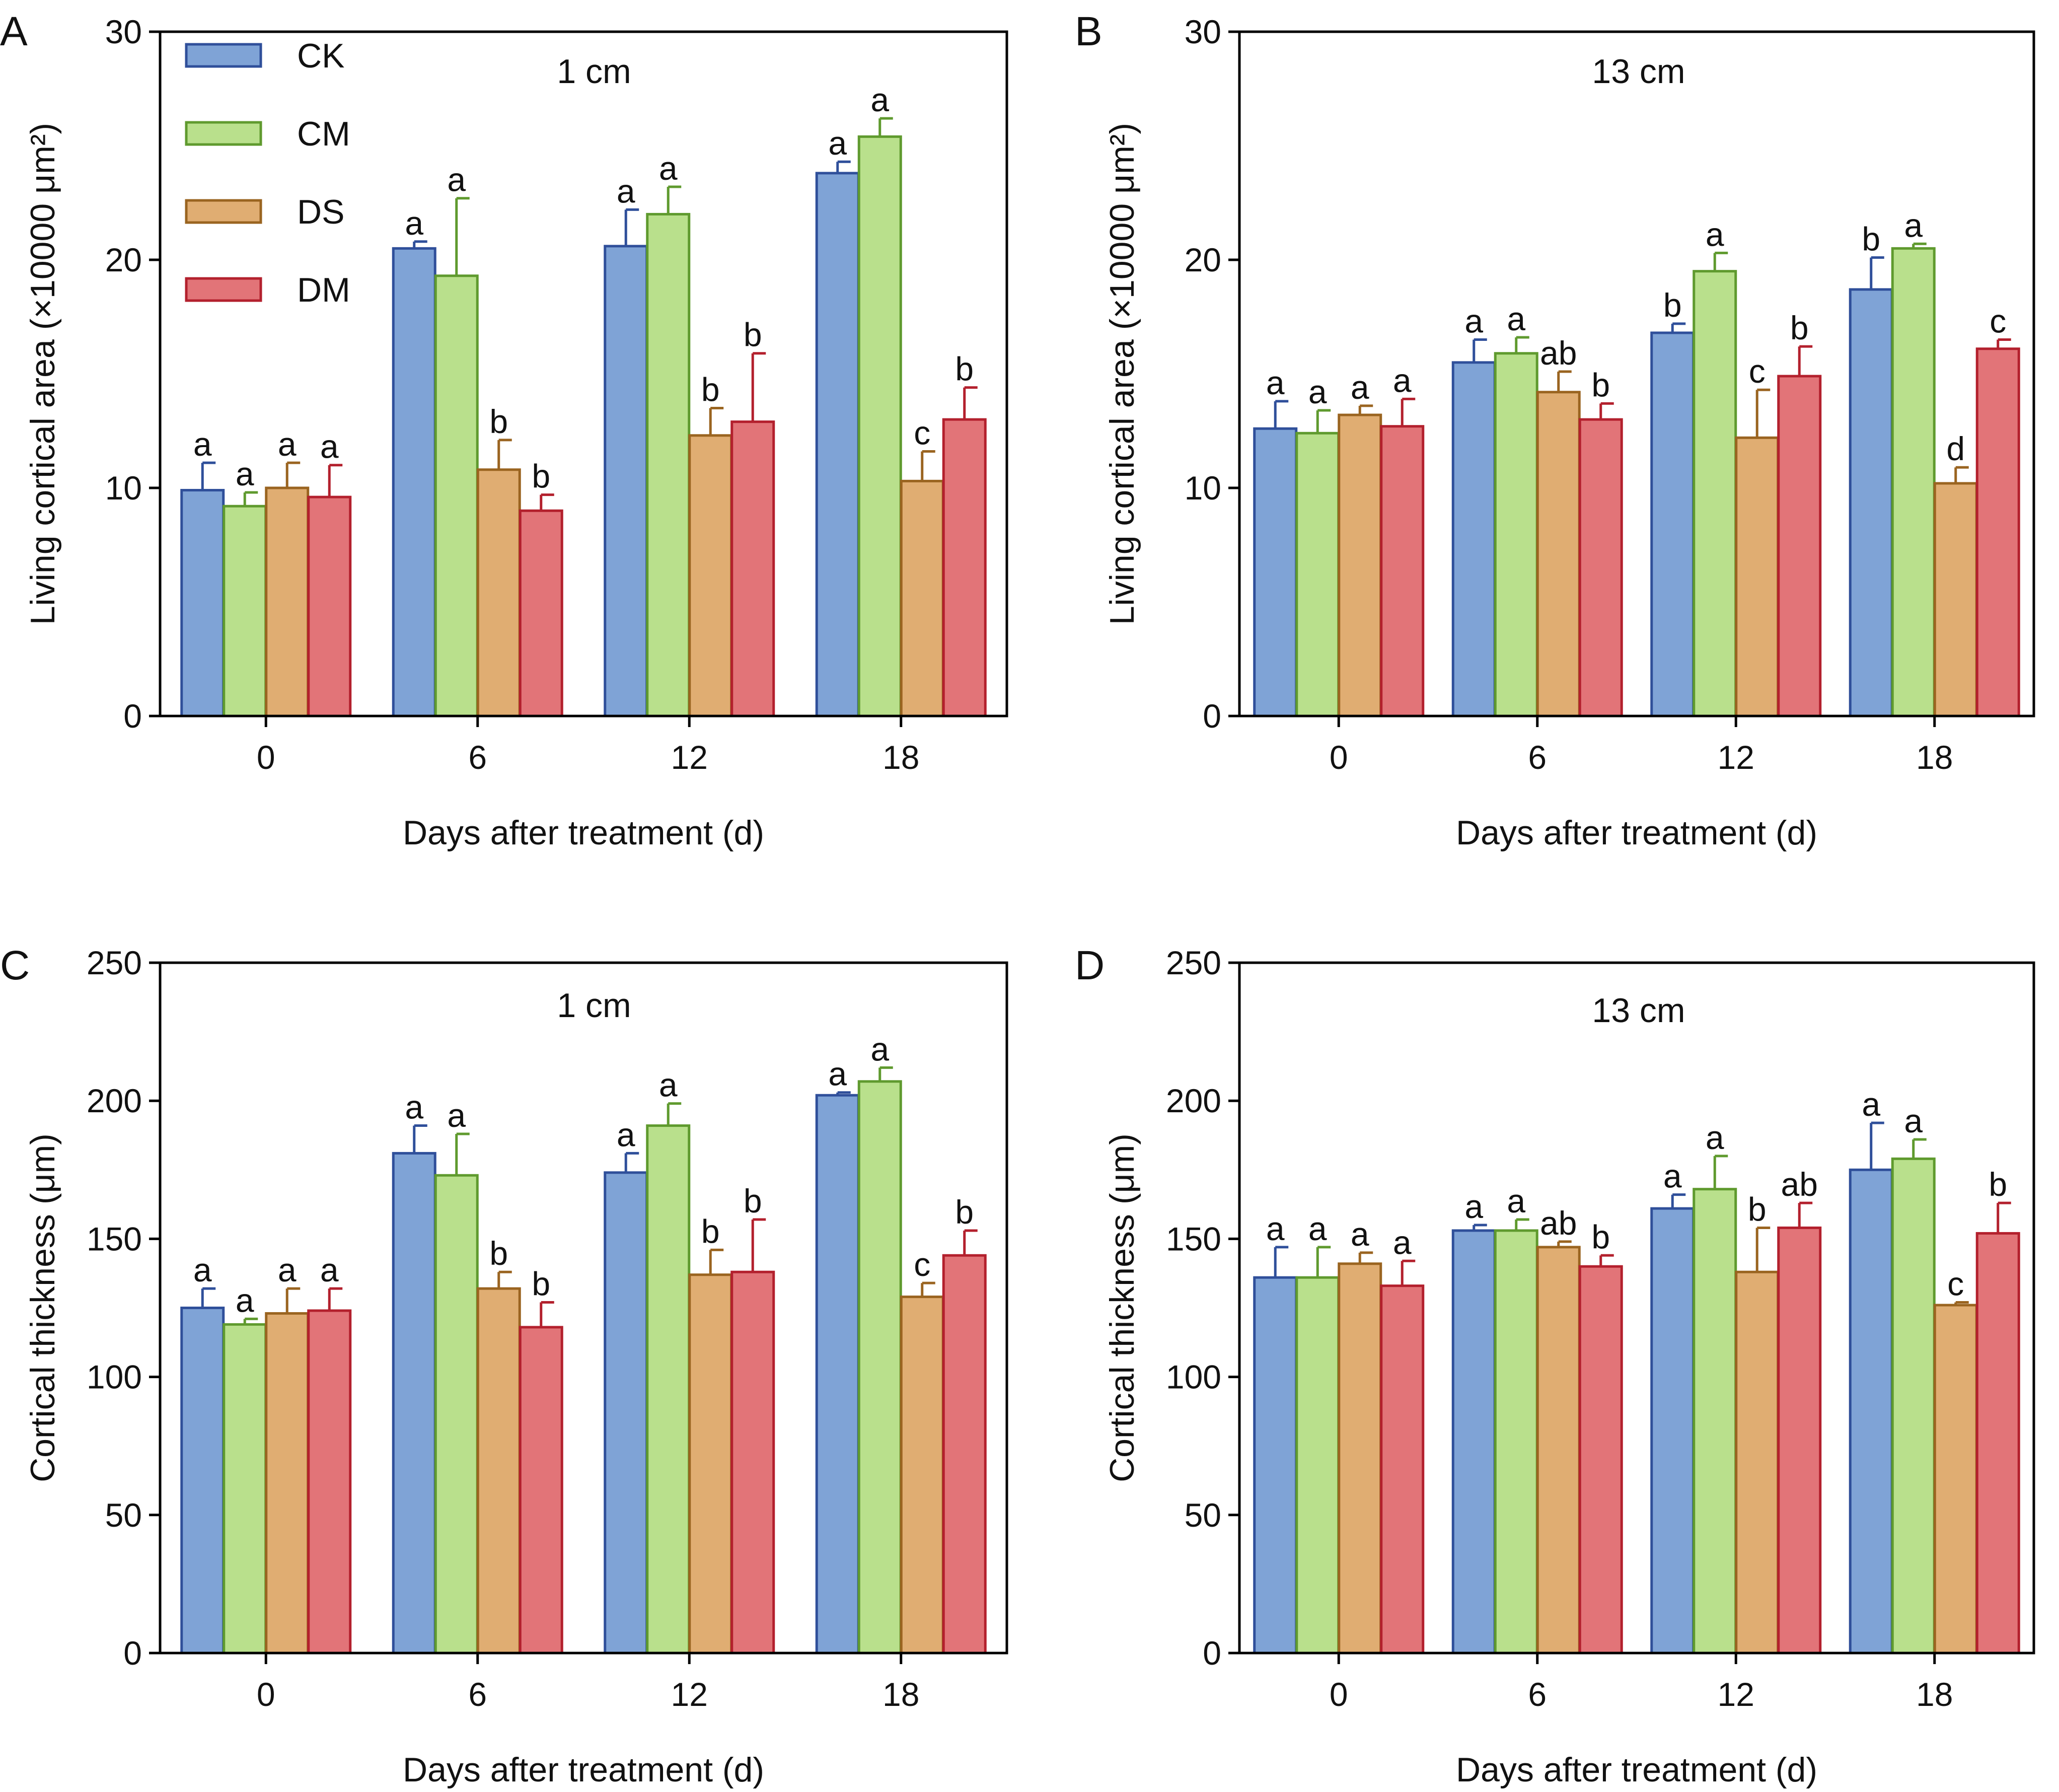 The image size is (2059, 1792). I want to click on x-tick-label: 18, so click(1934, 757).